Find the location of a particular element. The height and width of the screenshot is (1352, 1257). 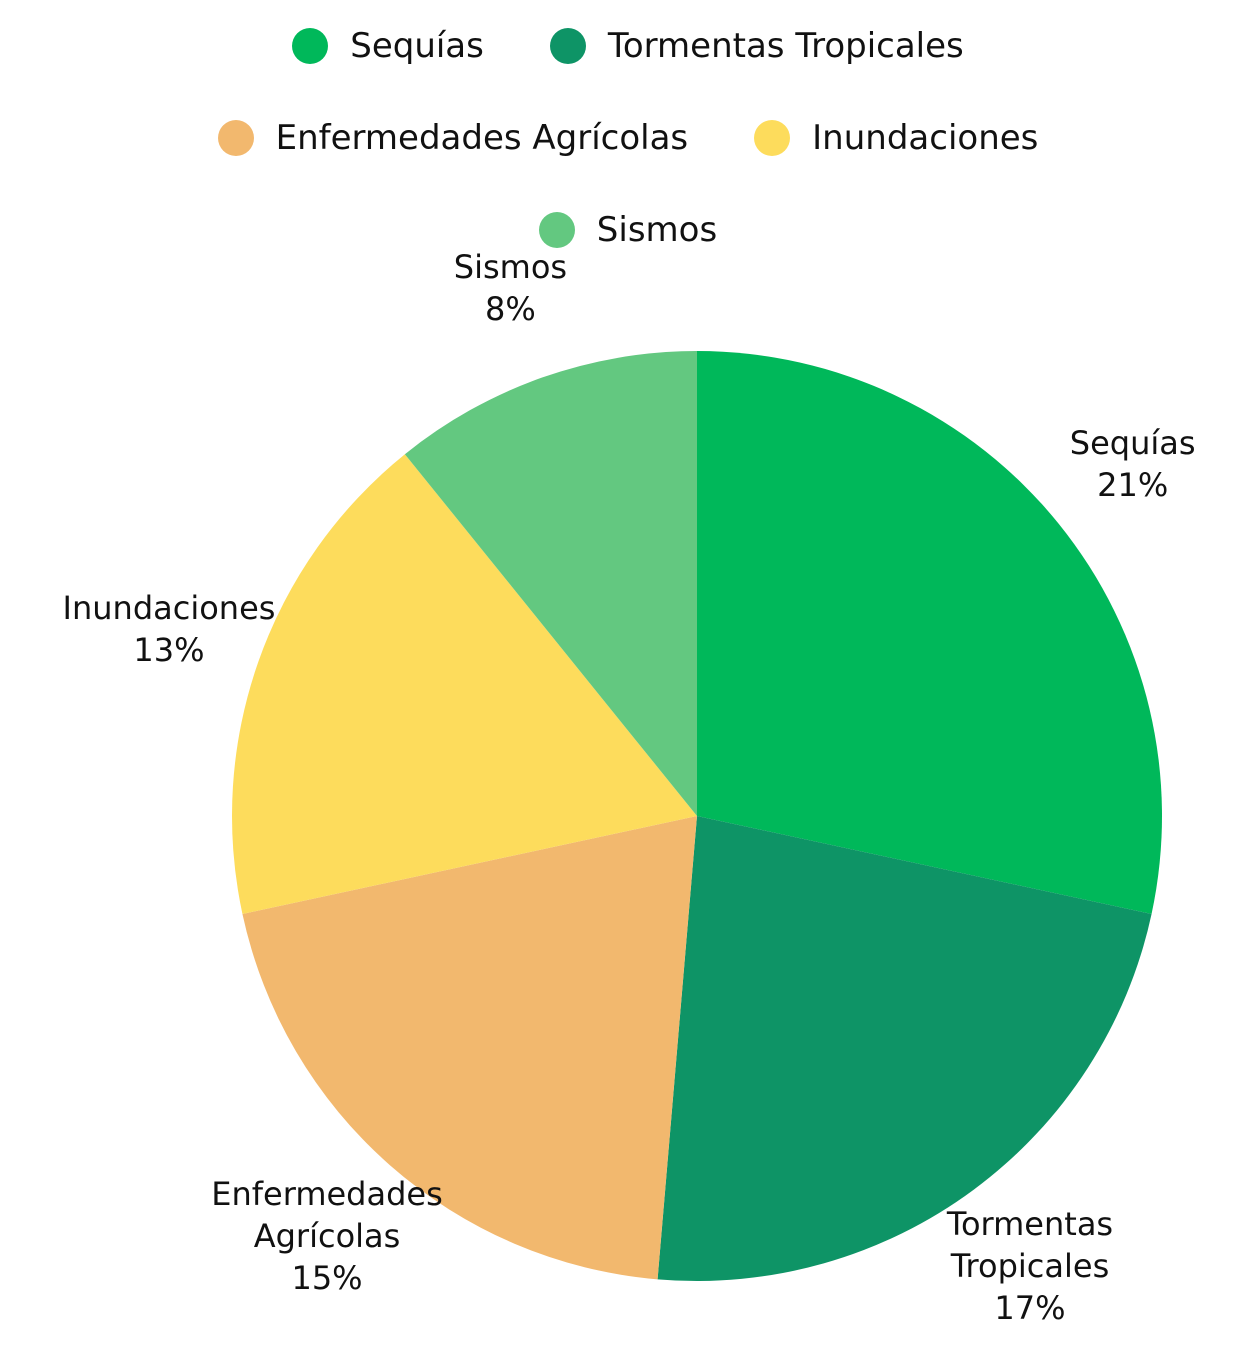

slice-category: Tormentas Tropicales is located at coordinates (1030, 1245).